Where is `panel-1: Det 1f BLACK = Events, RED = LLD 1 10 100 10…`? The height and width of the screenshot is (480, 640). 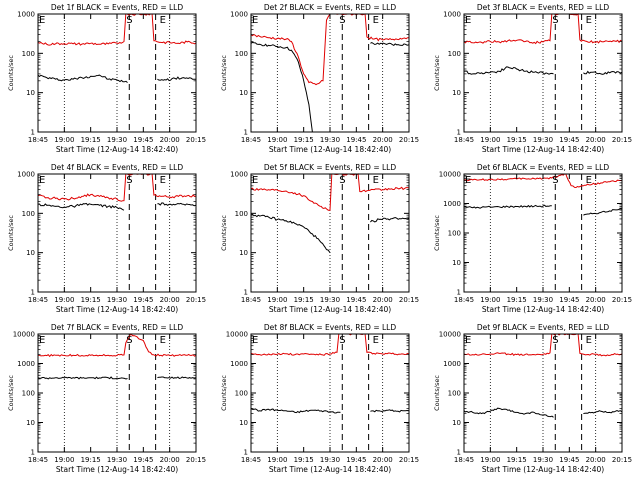
panel-1: Det 1f BLACK = Events, RED = LLD 1 10 100 10… is located at coordinates (106, 78).